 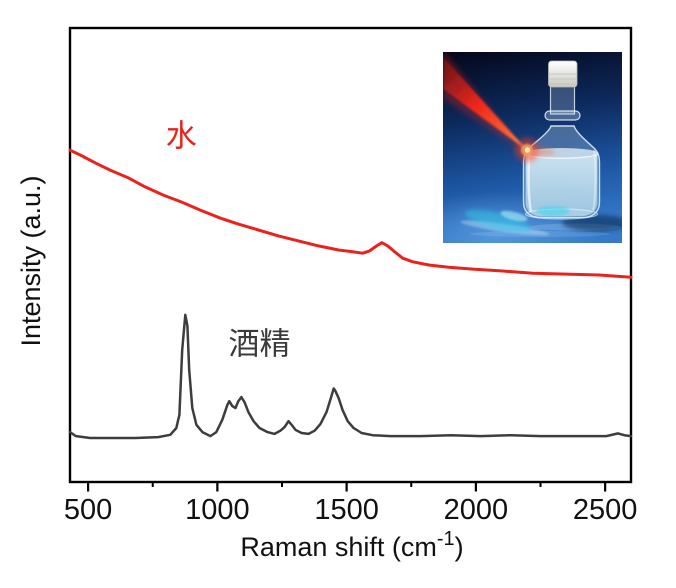 I want to click on alcohol-label: 酒精, so click(x=260, y=344).